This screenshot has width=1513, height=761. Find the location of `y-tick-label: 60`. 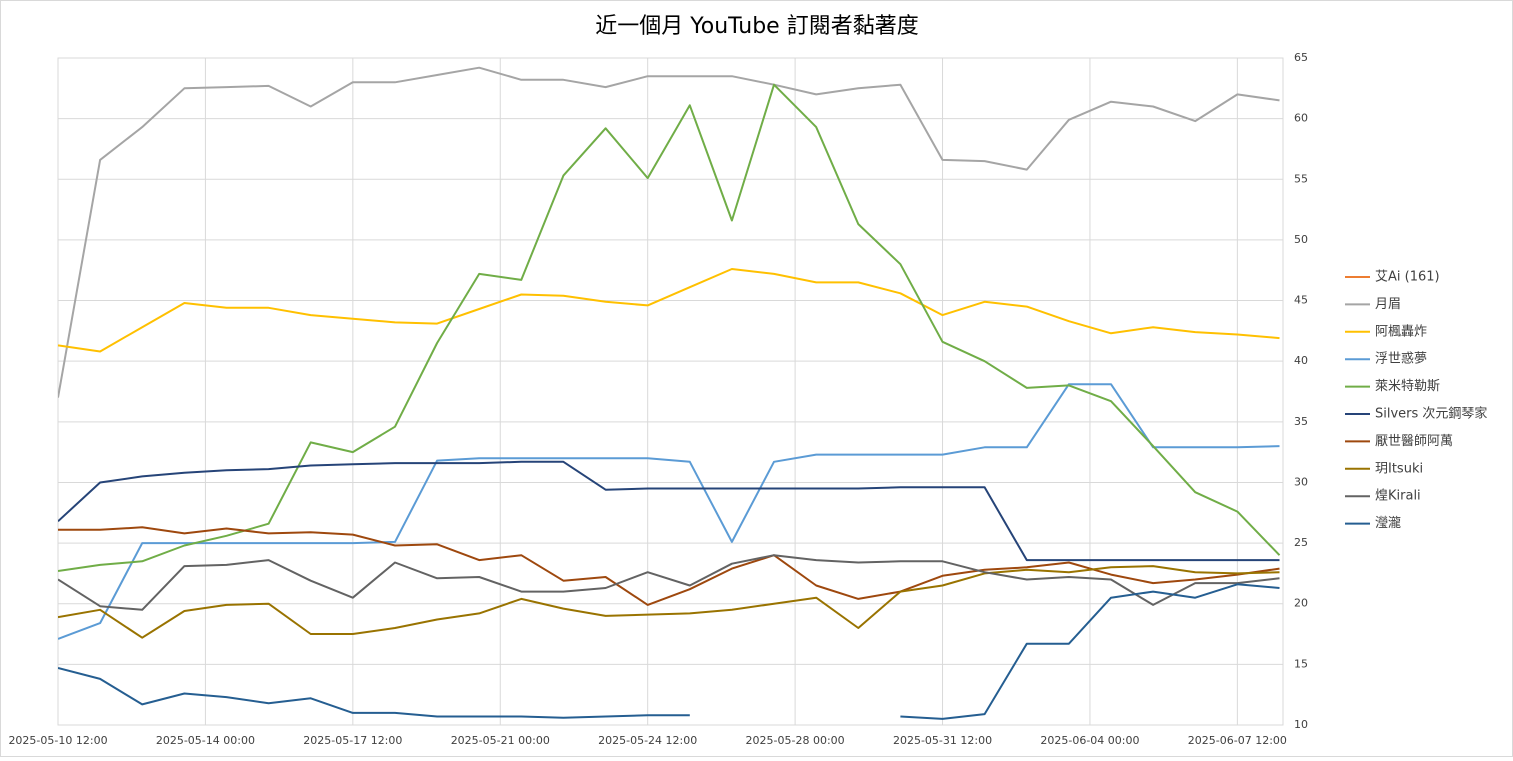

y-tick-label: 60 is located at coordinates (1301, 118).